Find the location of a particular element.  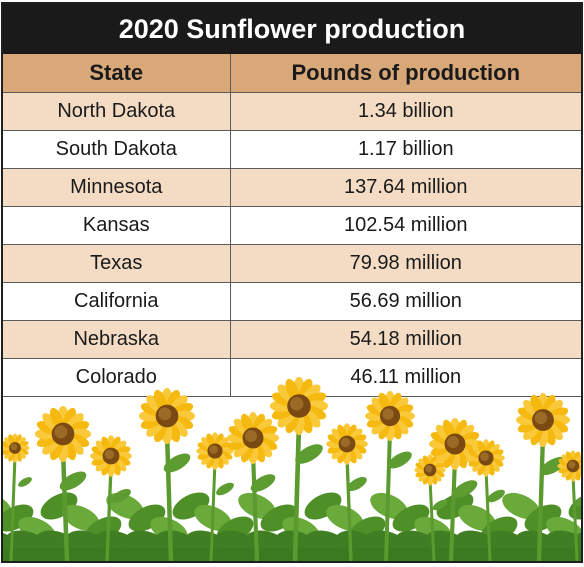

column-header-pounds: Pounds of production is located at coordinates (405, 73).